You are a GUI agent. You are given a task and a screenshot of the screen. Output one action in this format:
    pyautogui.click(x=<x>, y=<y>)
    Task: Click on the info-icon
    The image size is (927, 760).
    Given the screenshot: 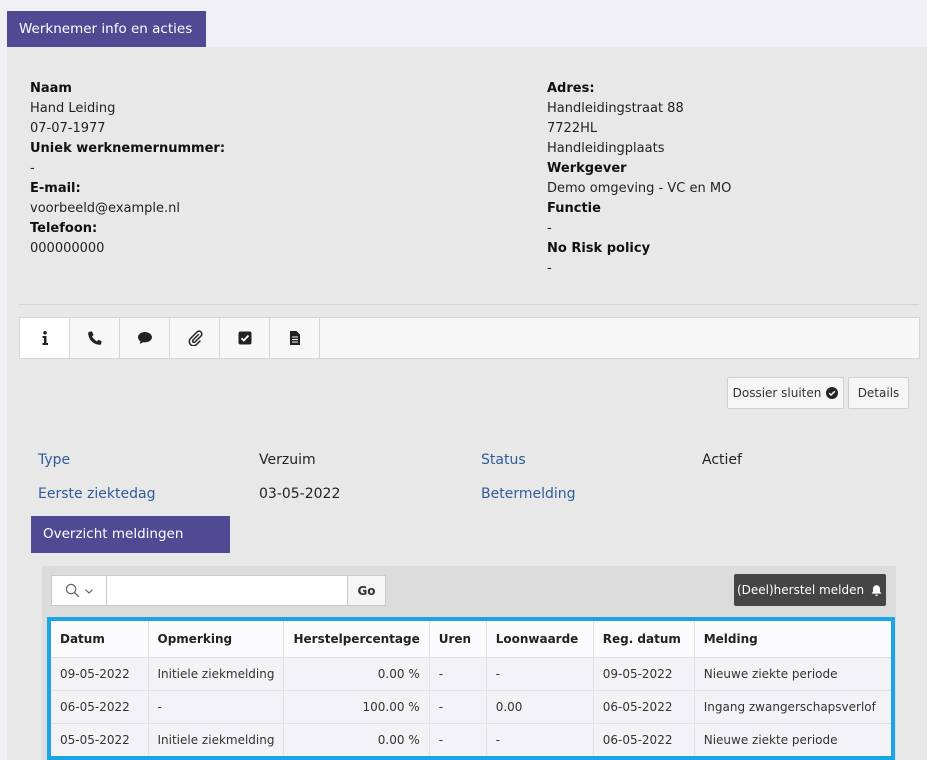 What is the action you would take?
    pyautogui.click(x=45, y=338)
    